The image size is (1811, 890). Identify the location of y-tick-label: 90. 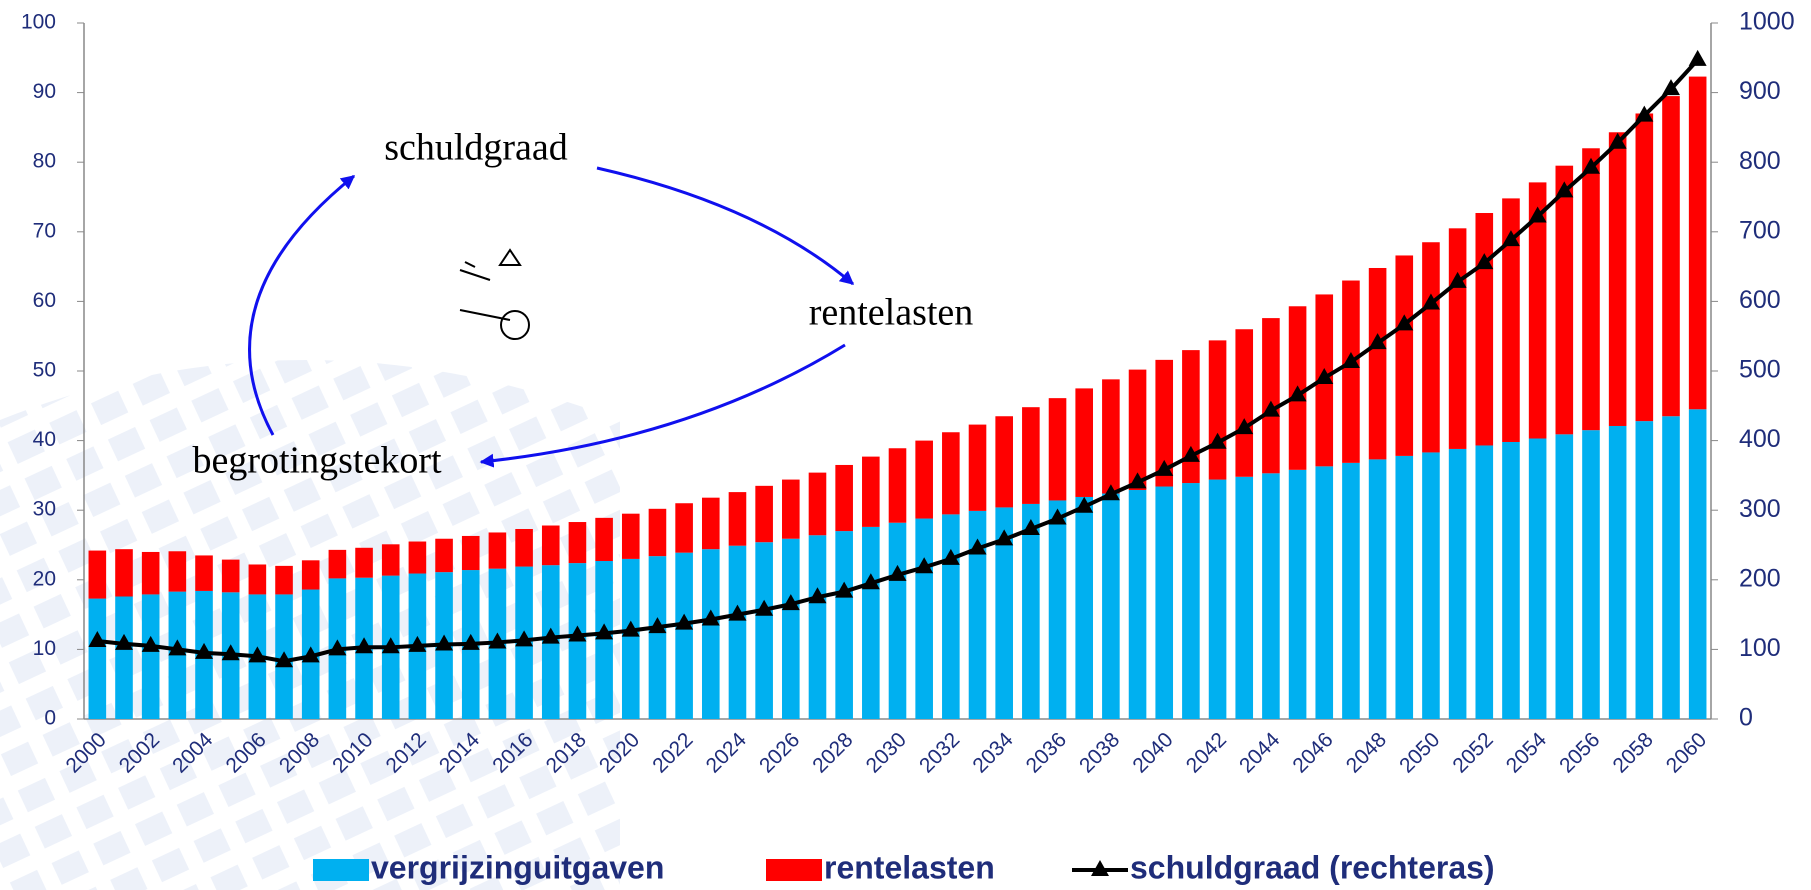
(44, 91).